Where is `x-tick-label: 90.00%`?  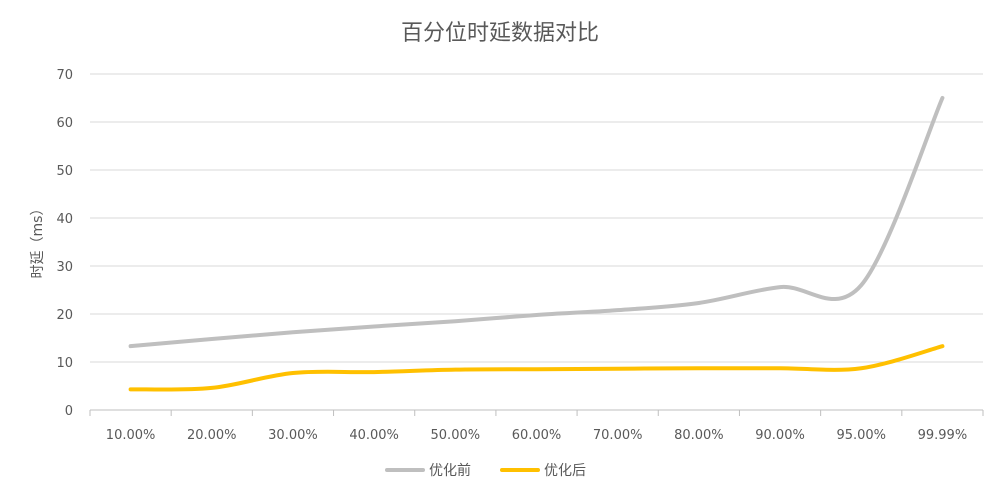
x-tick-label: 90.00% is located at coordinates (780, 435).